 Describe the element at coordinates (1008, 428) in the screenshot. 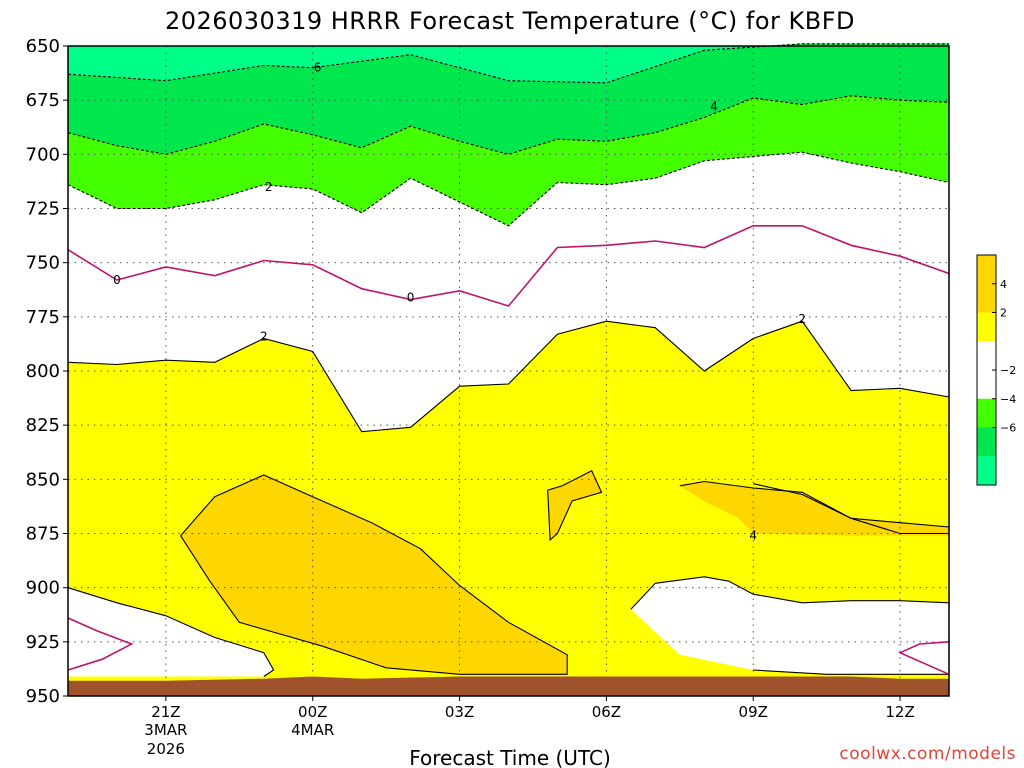

I see `colorbar-tick-label: −6` at that location.